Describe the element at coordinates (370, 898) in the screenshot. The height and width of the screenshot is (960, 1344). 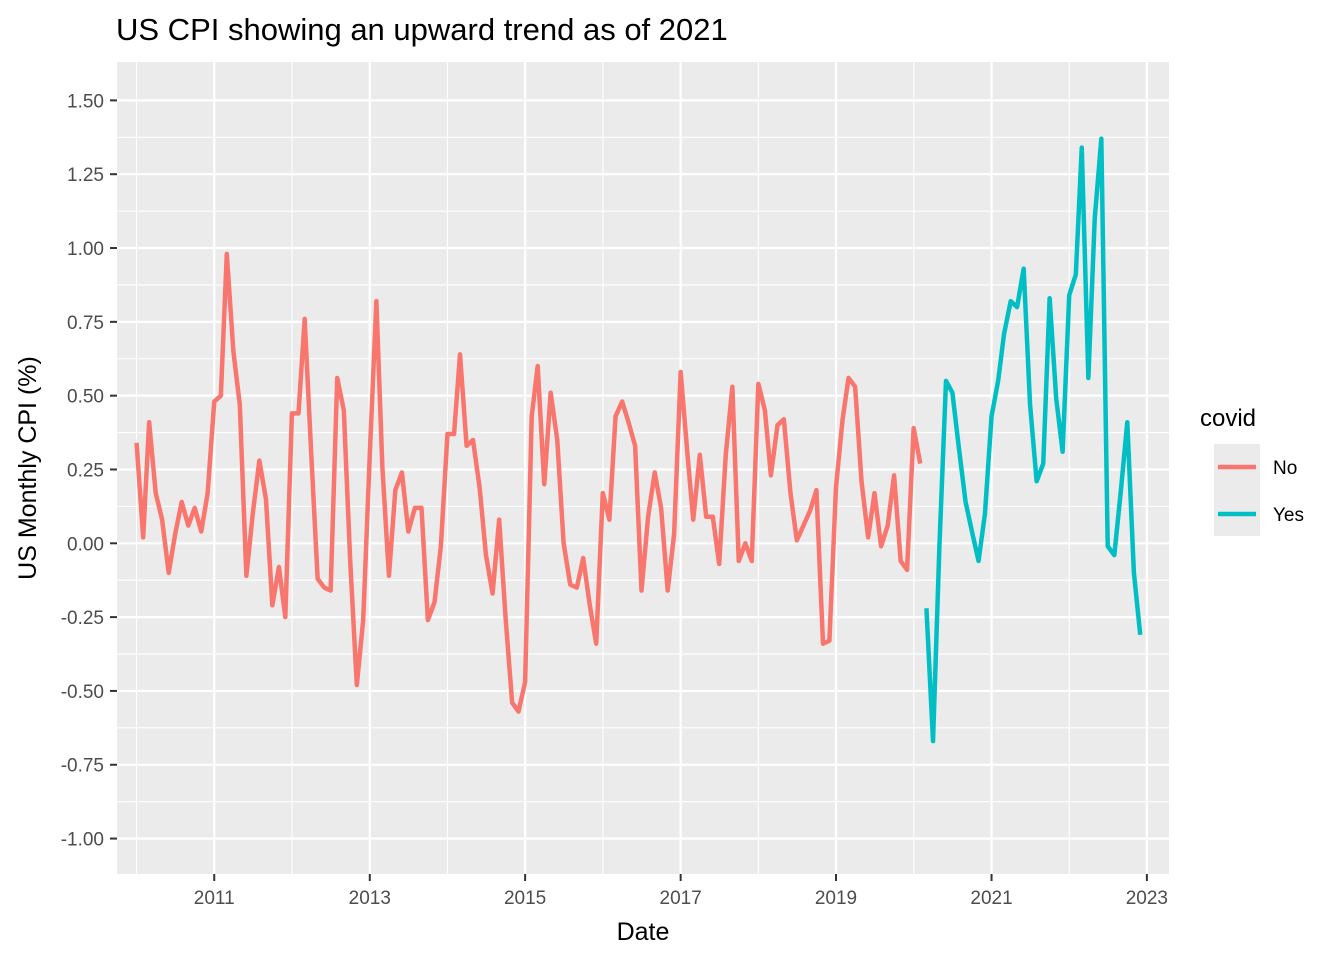
I see `x-tick-label: 2013` at that location.